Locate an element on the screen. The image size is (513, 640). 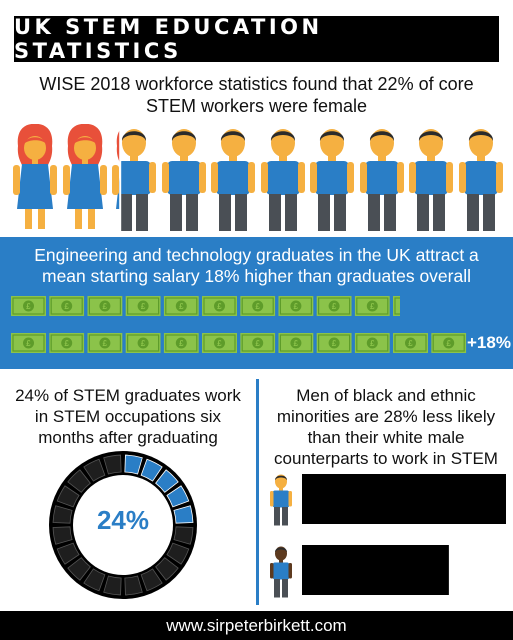
donut-percent-label: 24% is located at coordinates (123, 520).